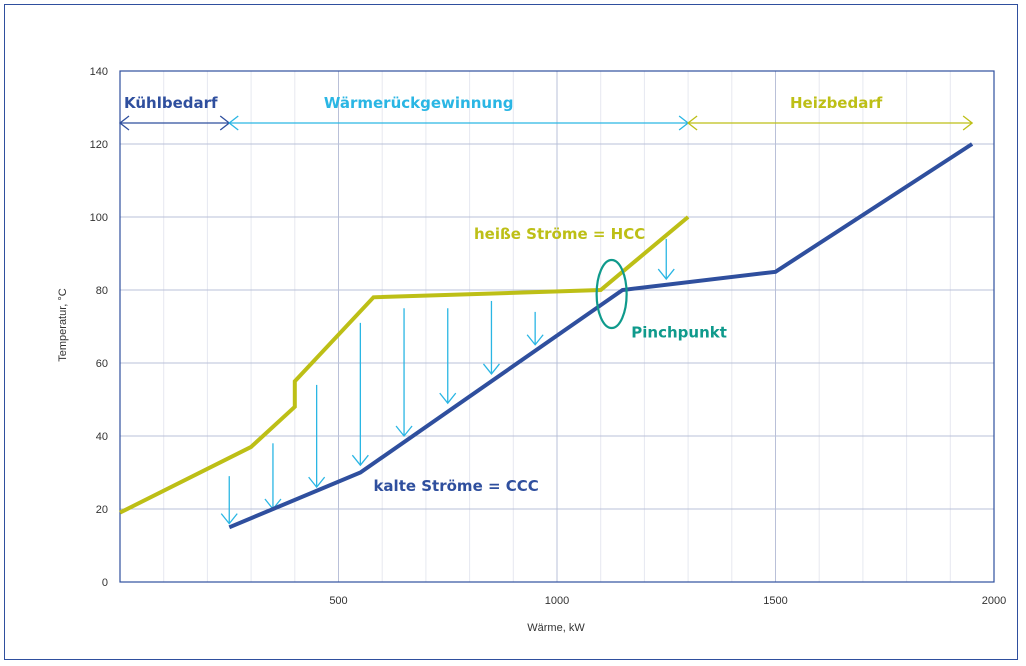 This screenshot has width=1026, height=666. Describe the element at coordinates (338, 601) in the screenshot. I see `x-tick-label: 500` at that location.